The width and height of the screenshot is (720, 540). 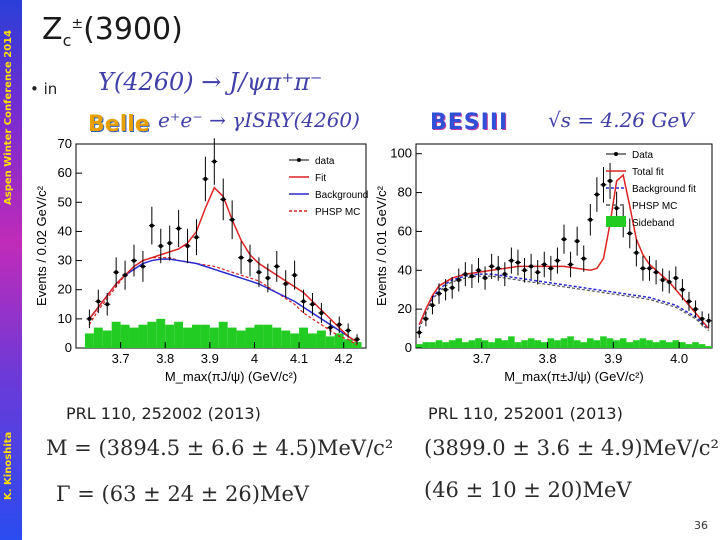 I want to click on sidebar-band, so click(x=11, y=270).